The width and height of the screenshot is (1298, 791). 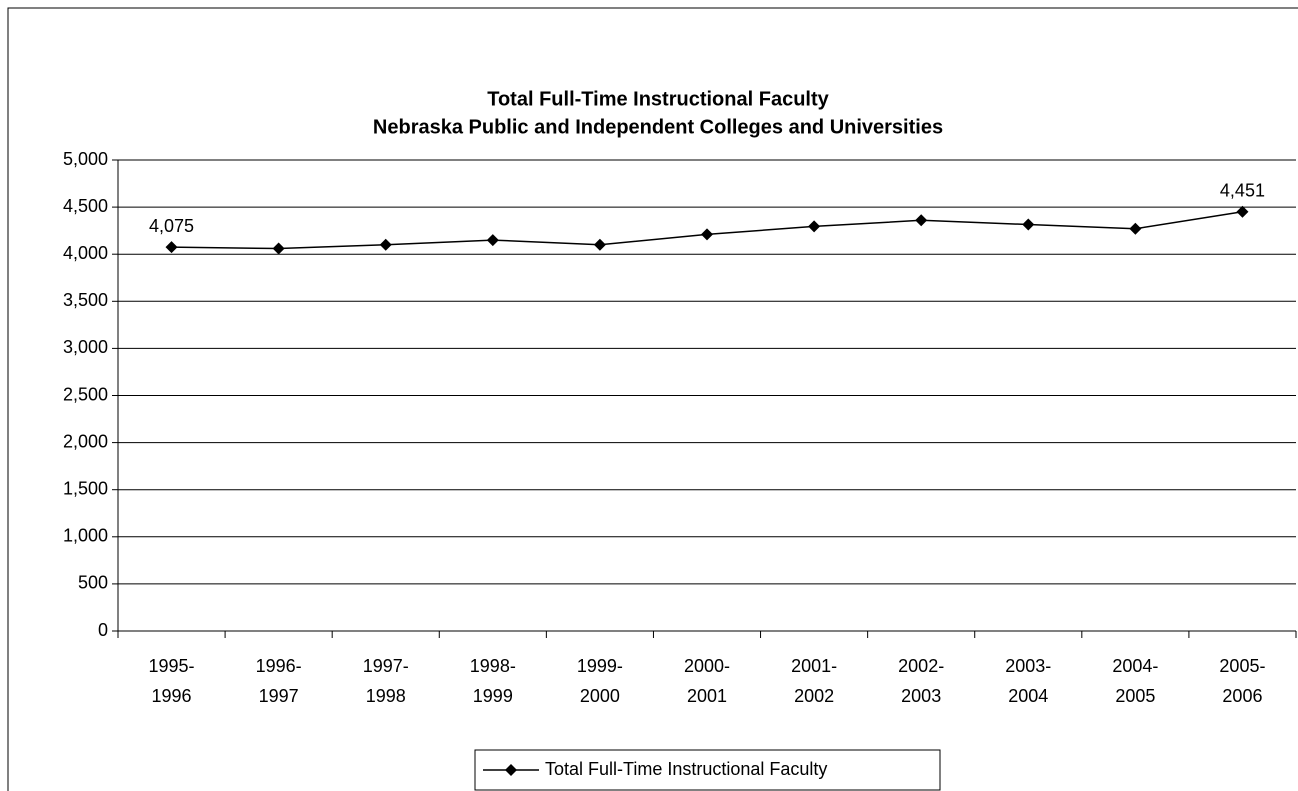 What do you see at coordinates (600, 681) in the screenshot?
I see `x-tick-label: 1999-2000` at bounding box center [600, 681].